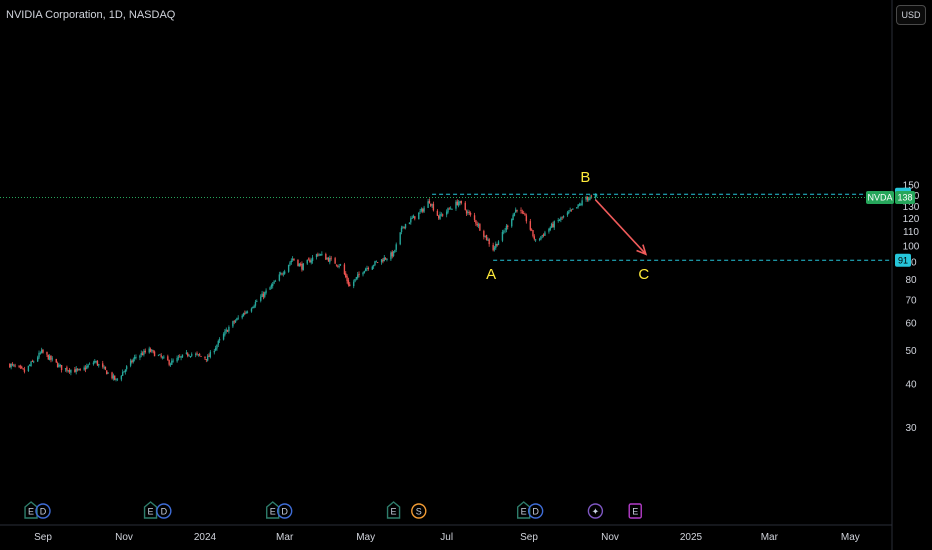 The width and height of the screenshot is (932, 550). What do you see at coordinates (770, 537) in the screenshot?
I see `time-tick-label: Mar` at bounding box center [770, 537].